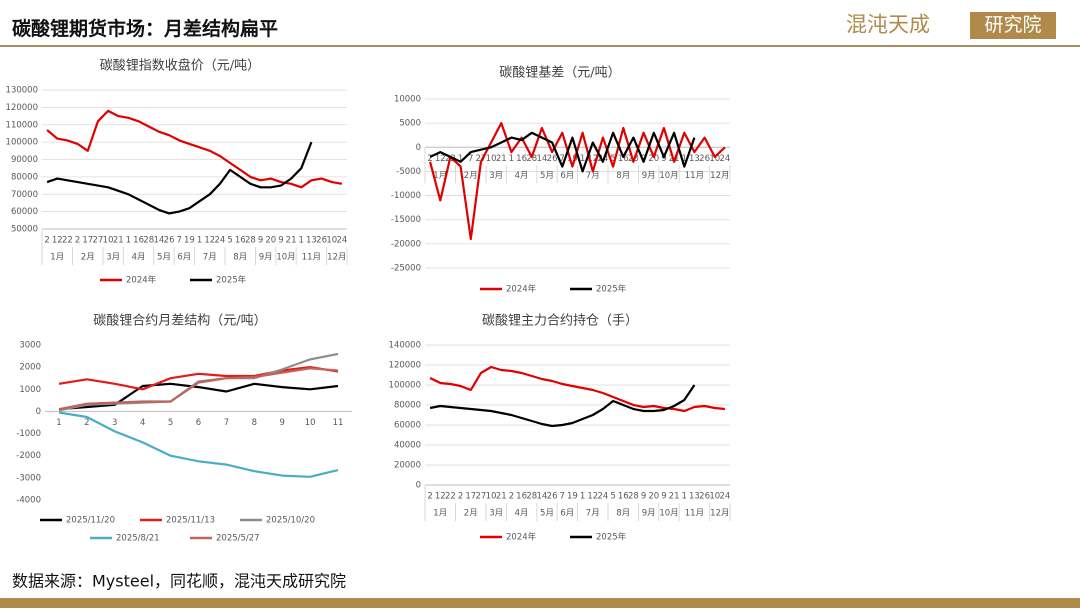 Image resolution: width=1080 pixels, height=612 pixels. Describe the element at coordinates (198, 423) in the screenshot. I see `x-tick-label: 6` at that location.